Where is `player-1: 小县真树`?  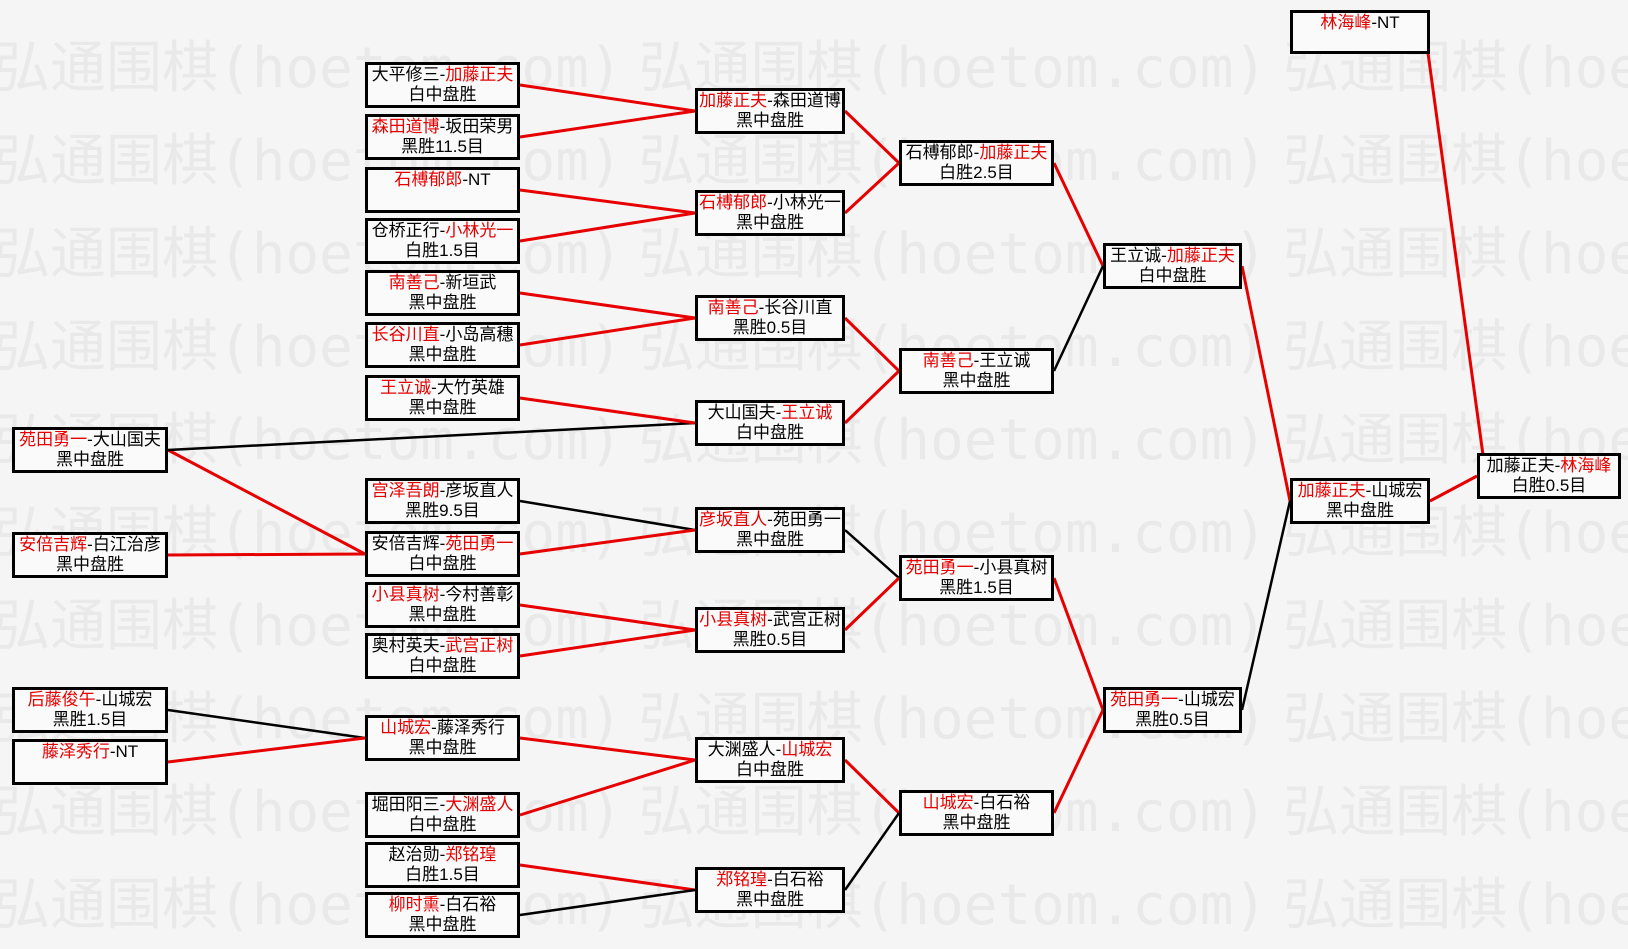
player-1: 小县真树 is located at coordinates (405, 594).